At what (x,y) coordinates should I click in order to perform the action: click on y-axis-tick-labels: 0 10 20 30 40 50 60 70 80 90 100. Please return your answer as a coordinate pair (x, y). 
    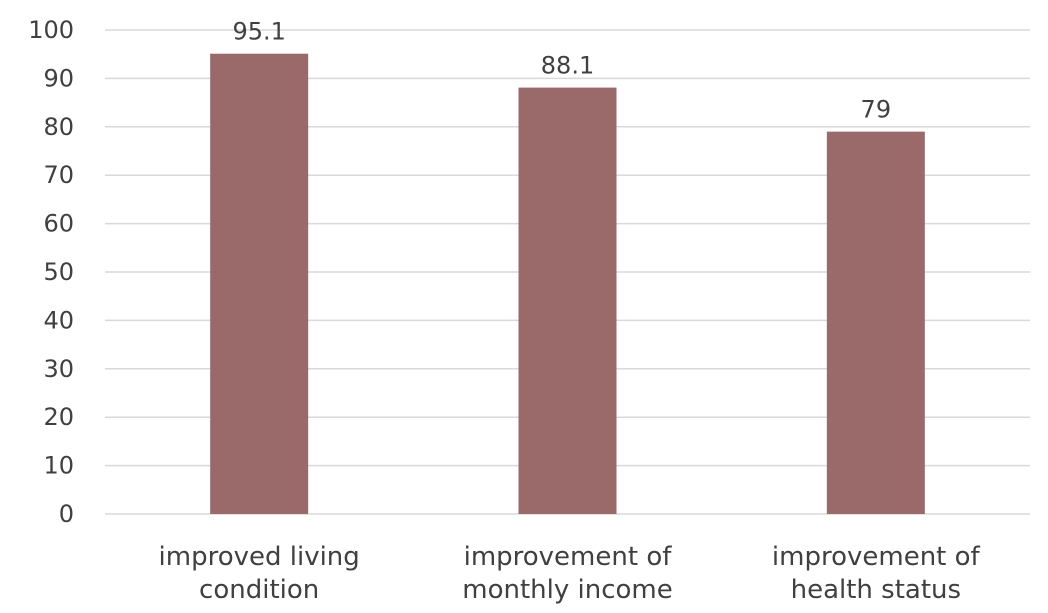
    Looking at the image, I should click on (51, 272).